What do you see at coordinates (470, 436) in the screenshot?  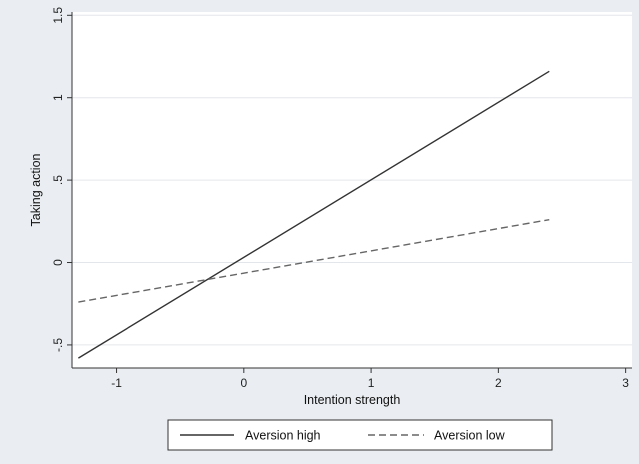 I see `legend-label-1: Aversion low` at bounding box center [470, 436].